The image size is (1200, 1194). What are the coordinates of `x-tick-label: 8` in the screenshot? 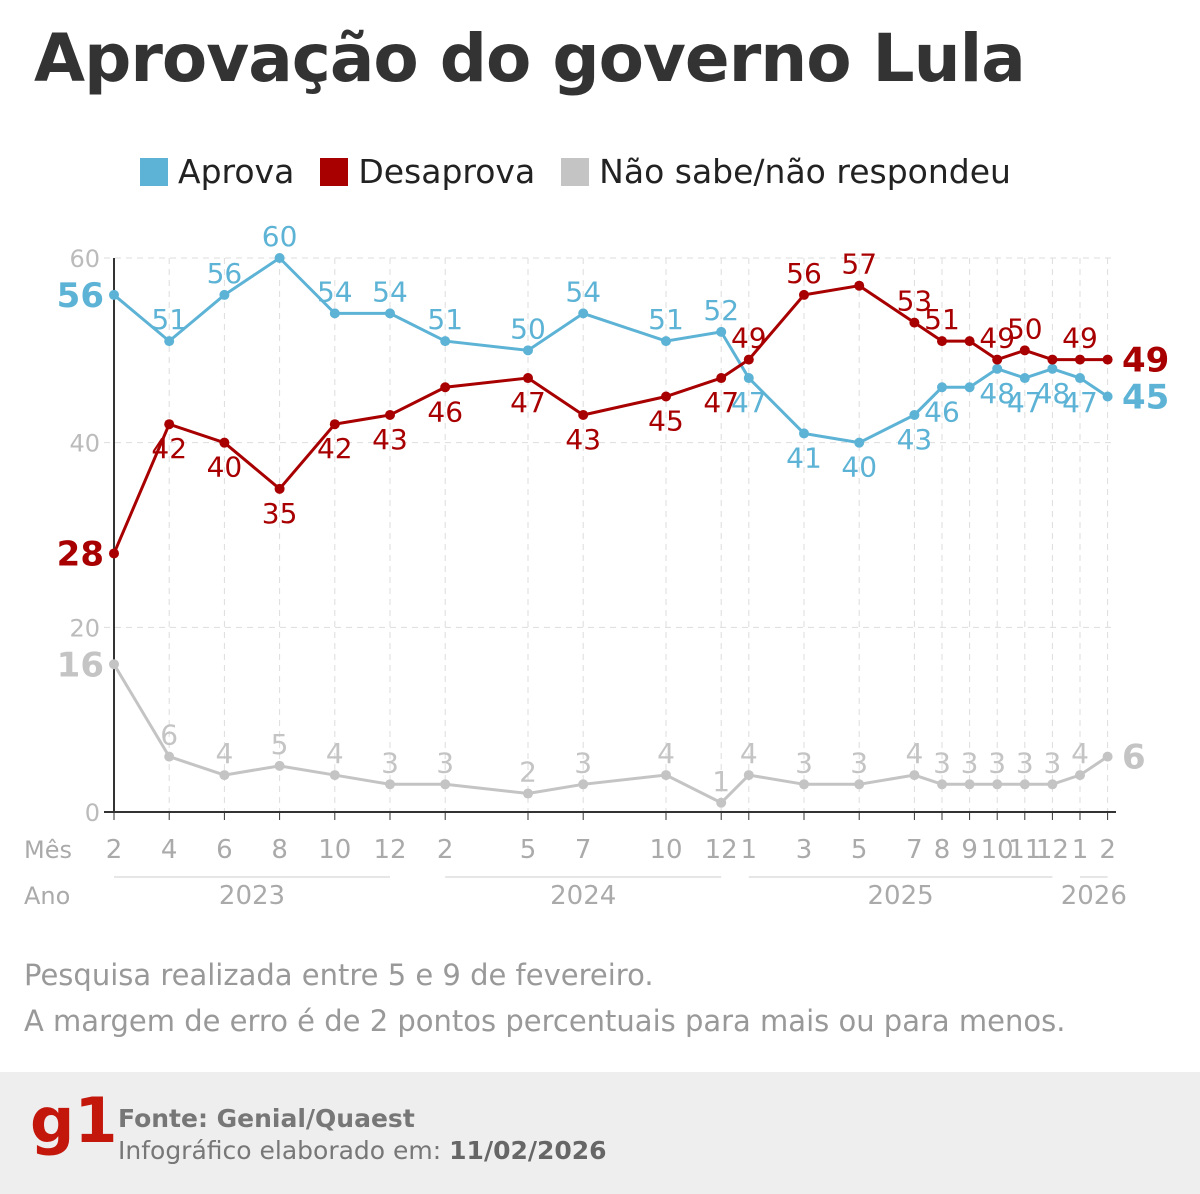 It's located at (279, 850).